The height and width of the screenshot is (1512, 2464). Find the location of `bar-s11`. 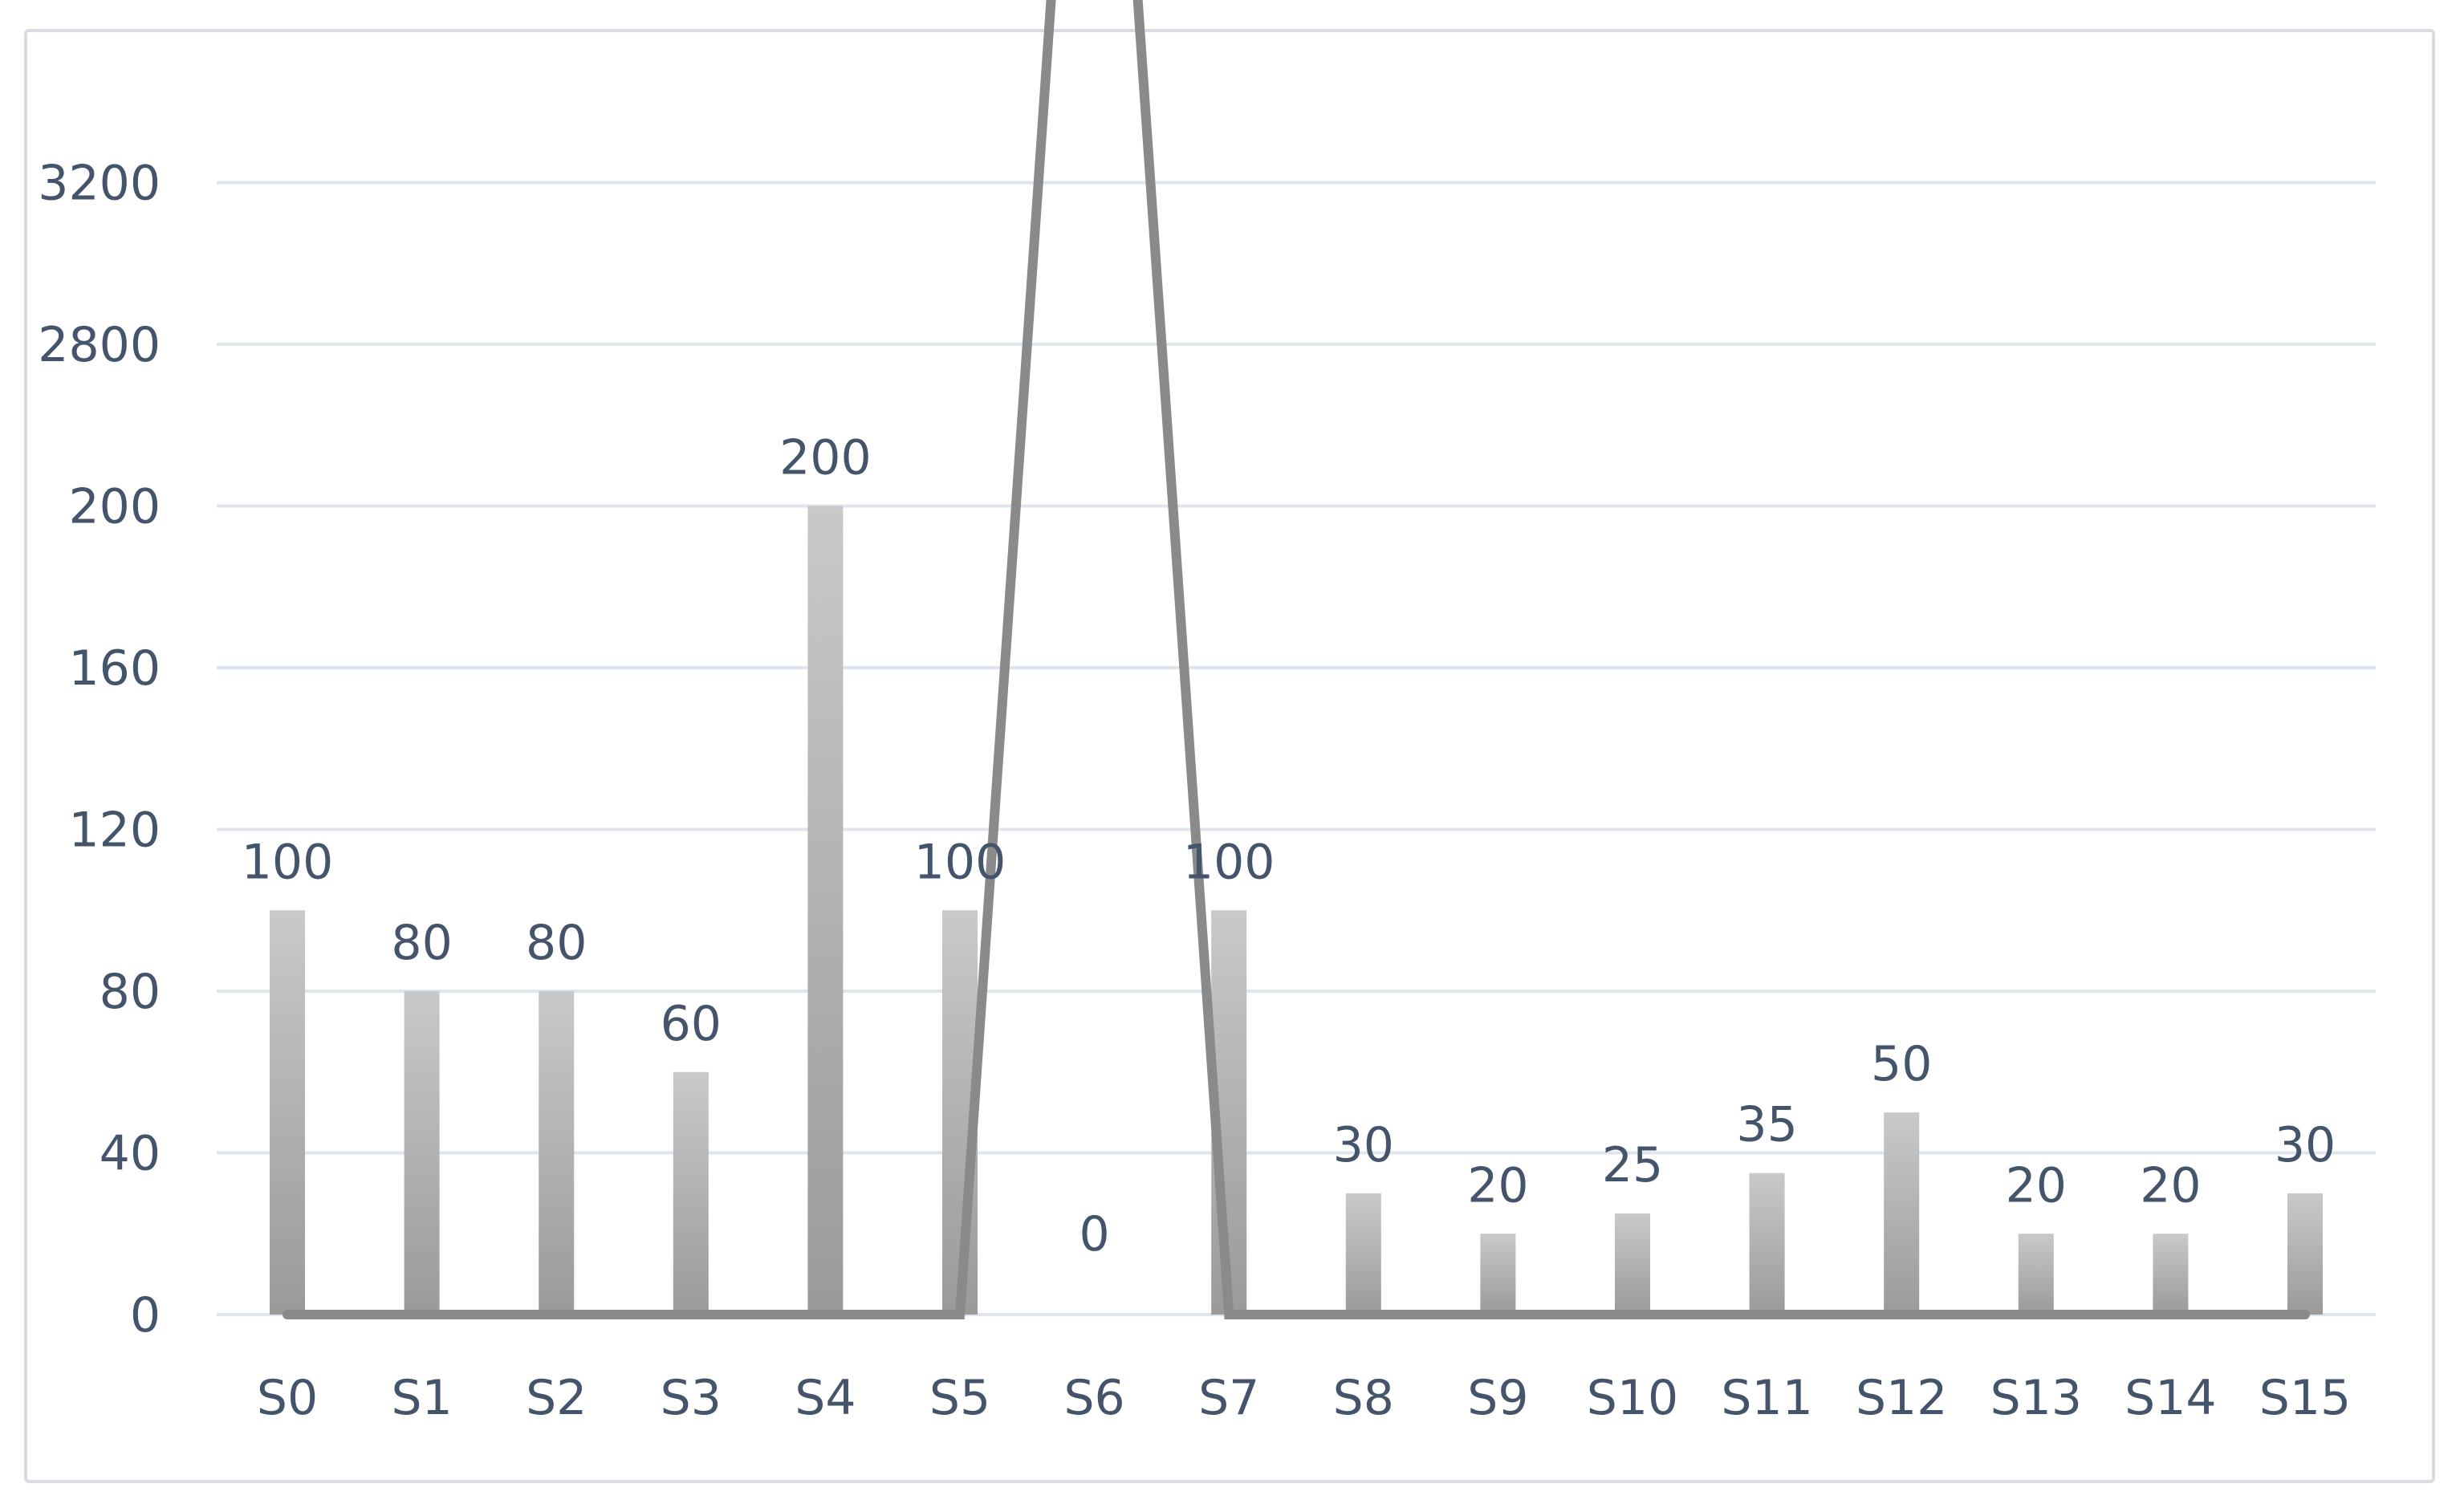

bar-s11 is located at coordinates (1767, 1244).